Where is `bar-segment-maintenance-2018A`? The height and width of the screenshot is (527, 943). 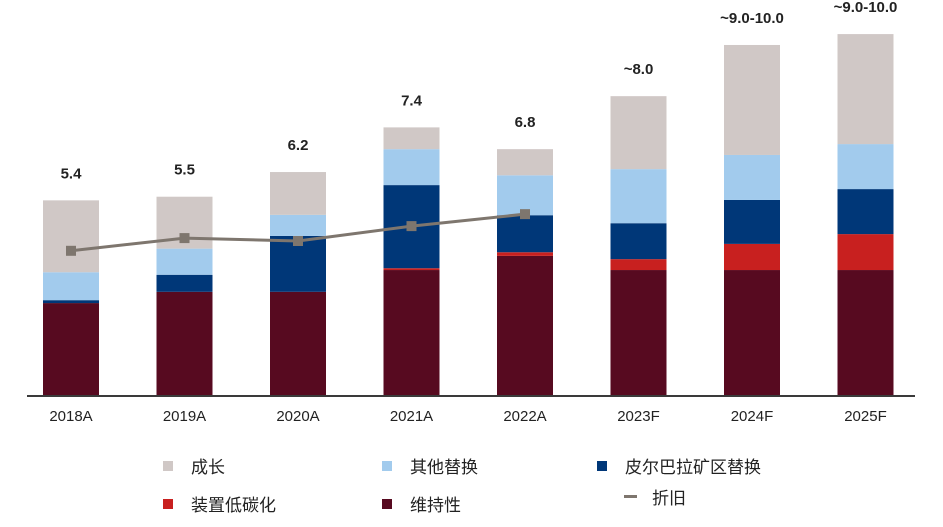
bar-segment-maintenance-2018A is located at coordinates (71, 349).